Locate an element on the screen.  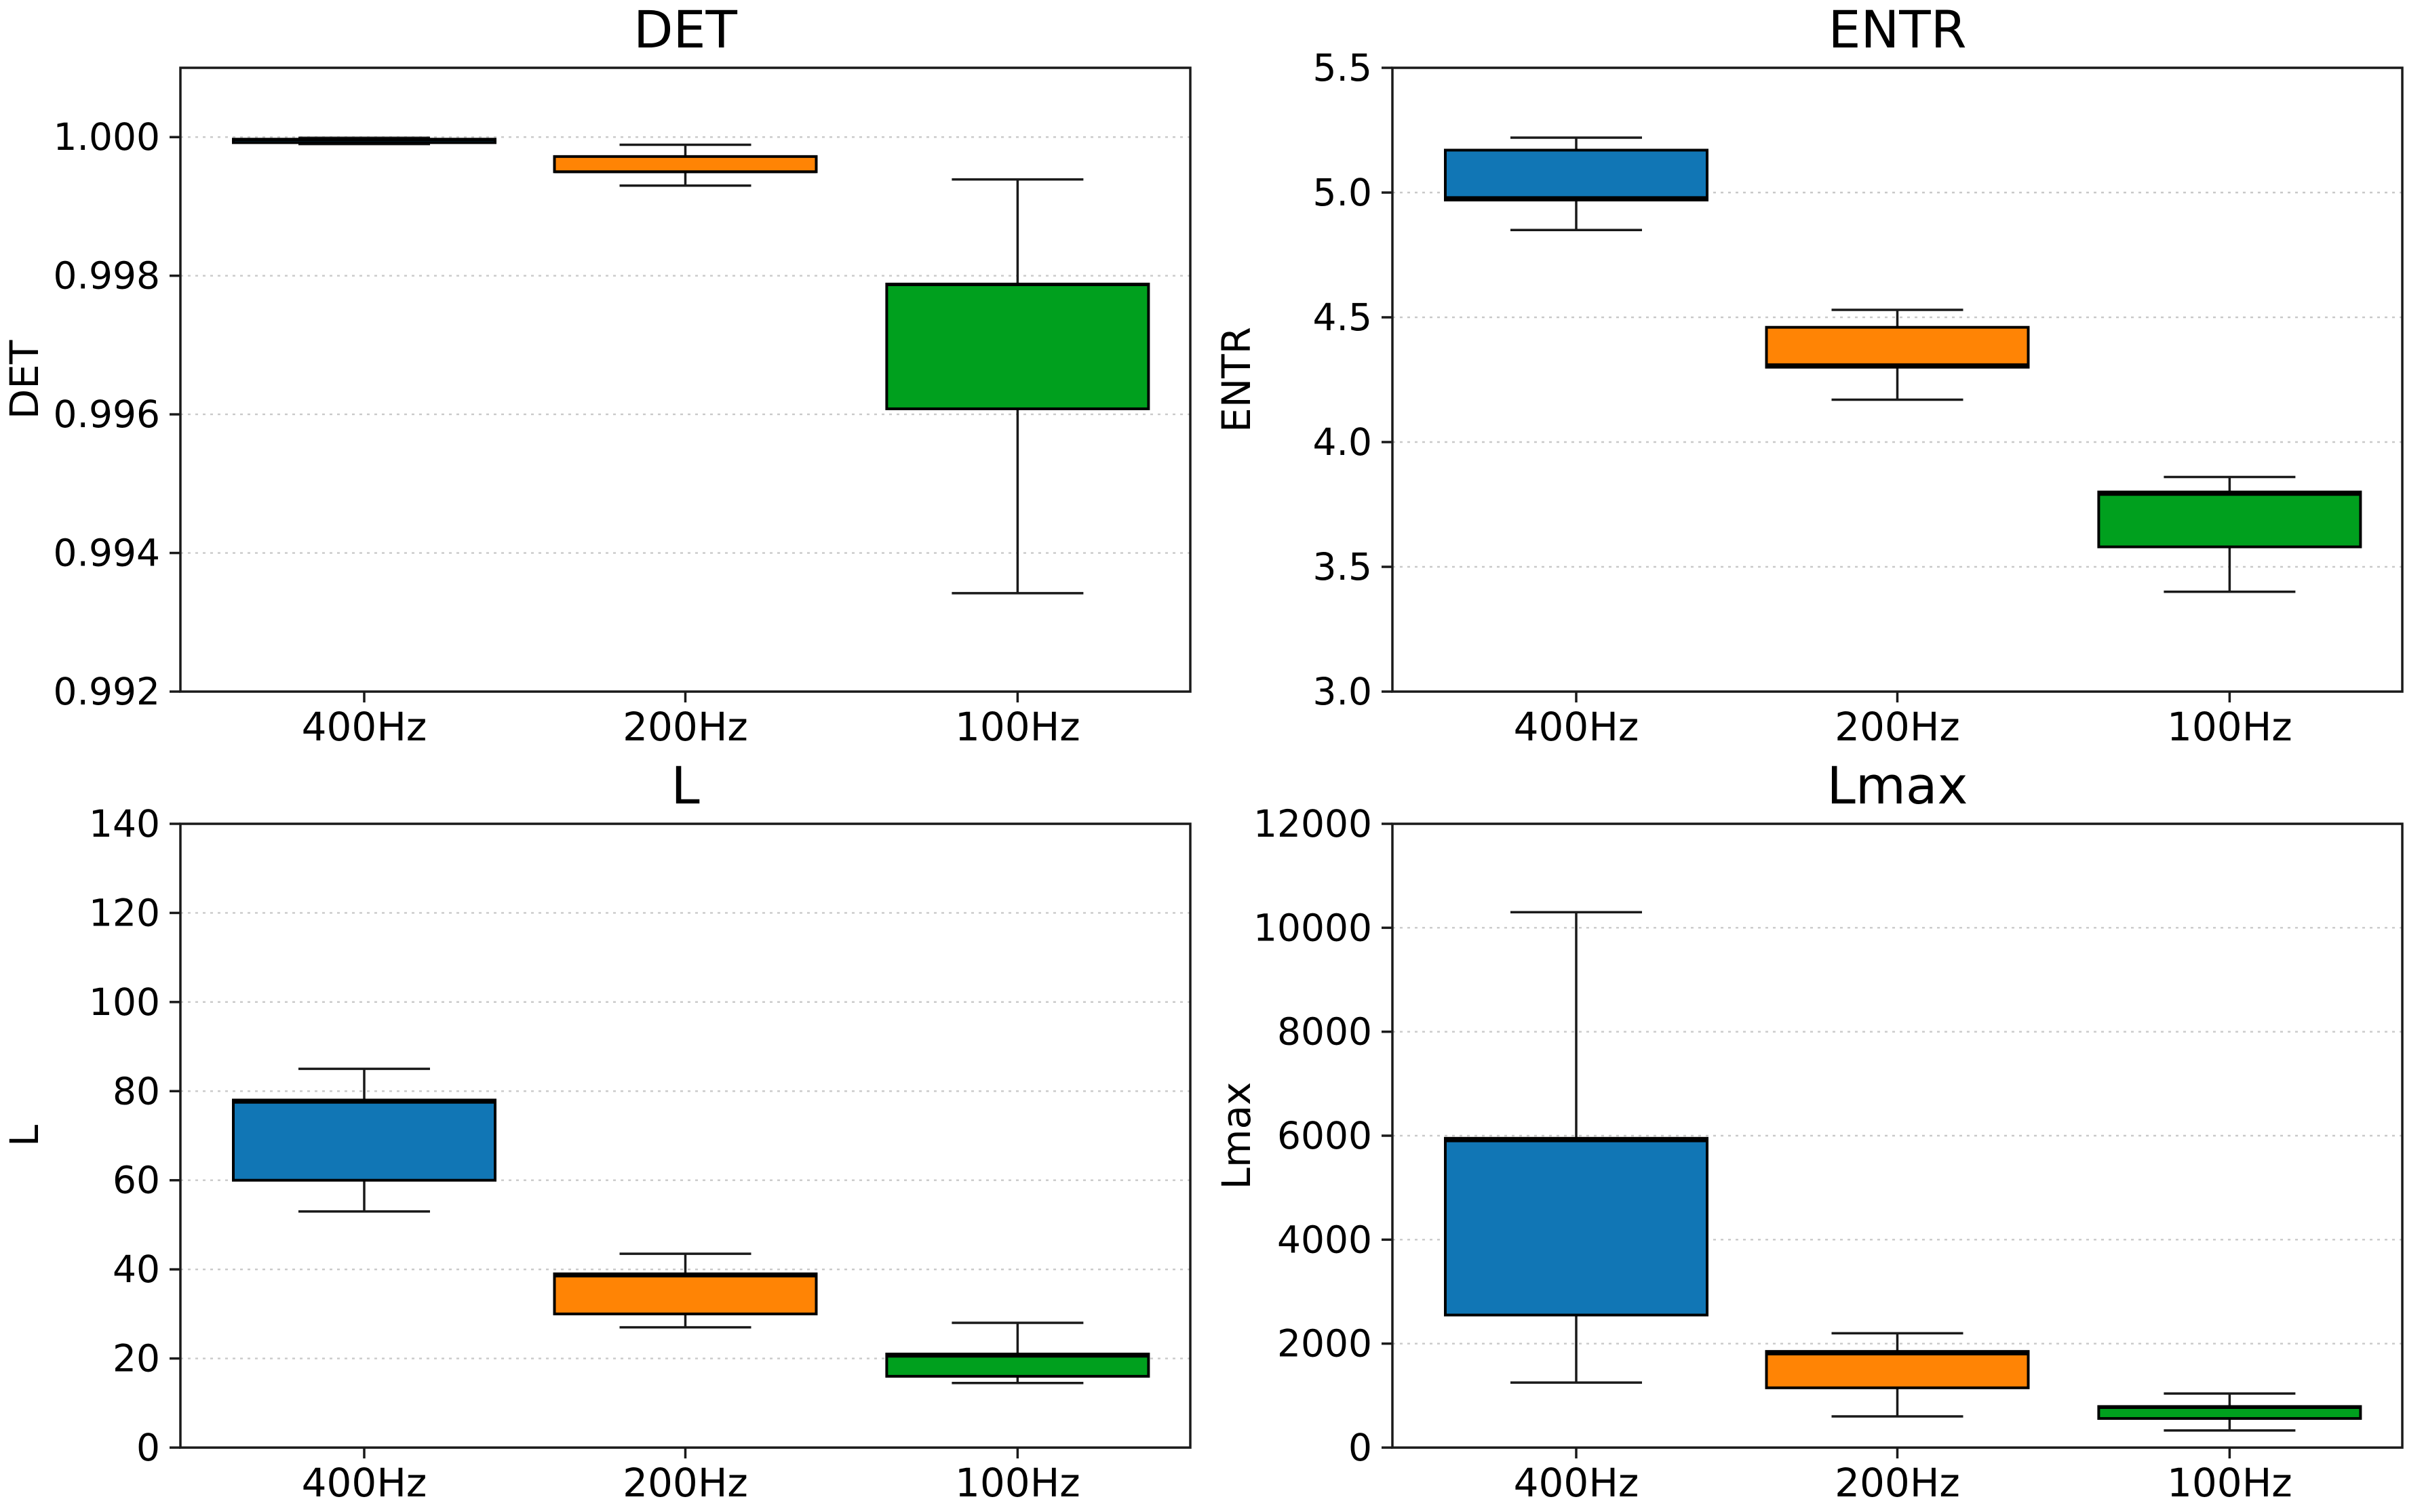
y-tick-label: 140 is located at coordinates (125, 823).